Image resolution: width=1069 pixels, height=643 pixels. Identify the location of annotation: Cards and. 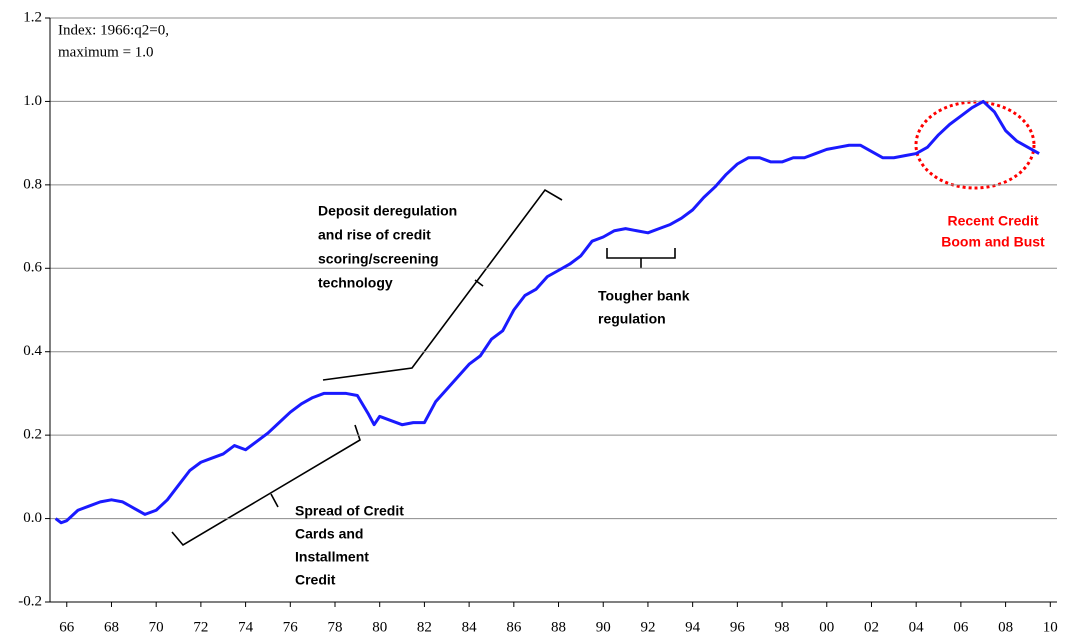
(329, 534).